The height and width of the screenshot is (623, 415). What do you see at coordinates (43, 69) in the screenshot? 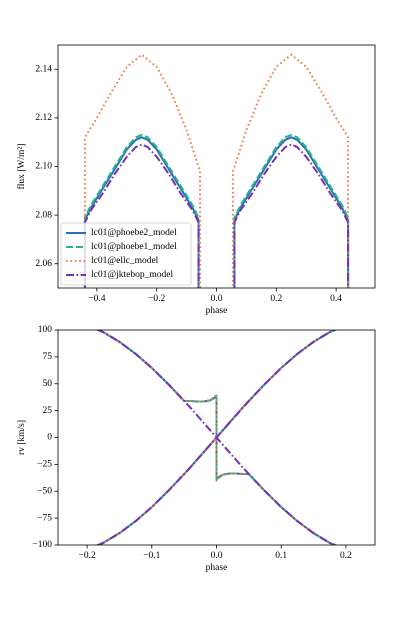
I see `y-tick-label: 2.14` at bounding box center [43, 69].